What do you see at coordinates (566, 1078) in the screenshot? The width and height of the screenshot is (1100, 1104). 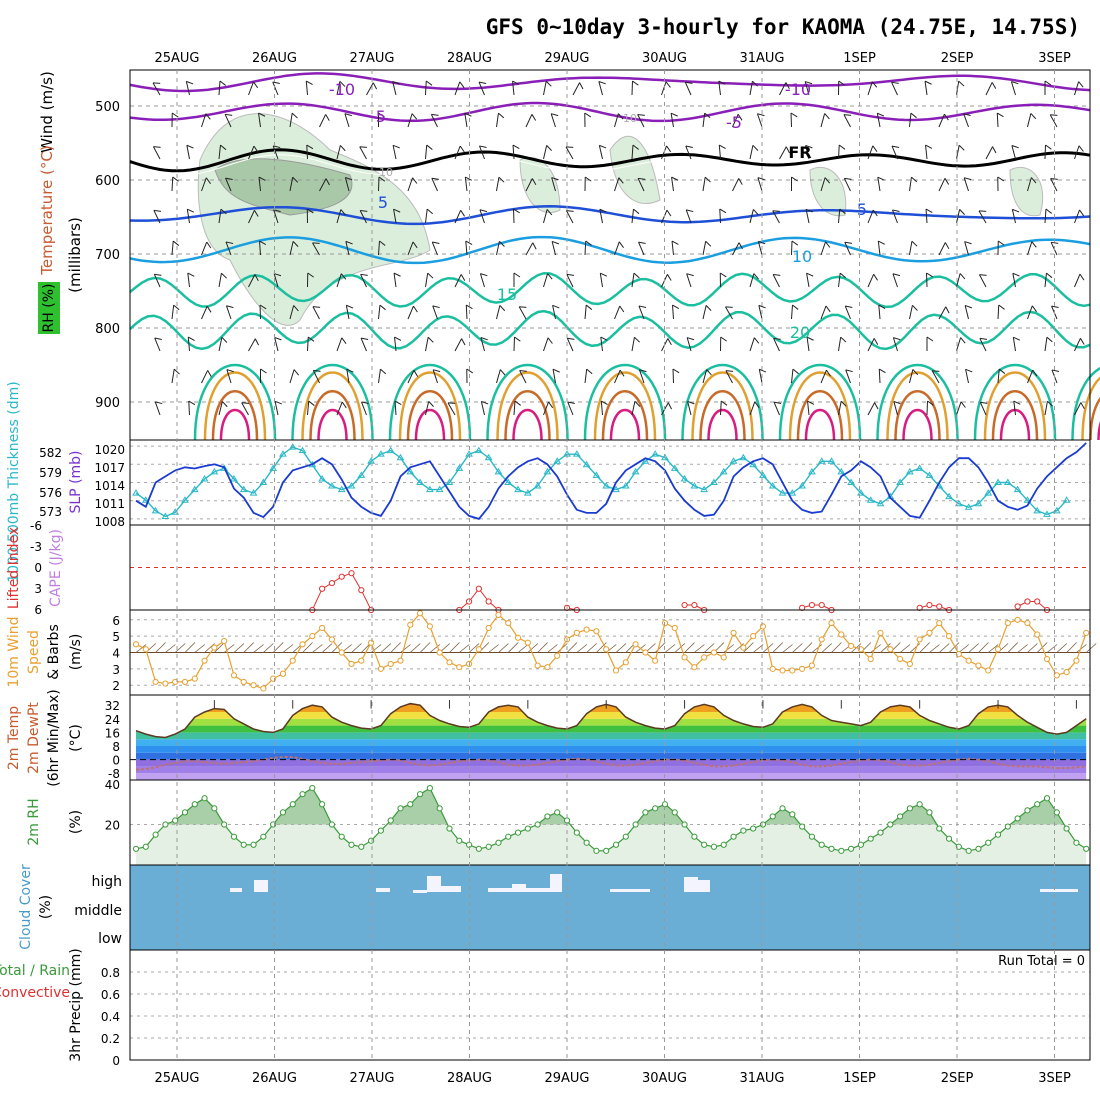 I see `date-label-bottom: 29AUG` at bounding box center [566, 1078].